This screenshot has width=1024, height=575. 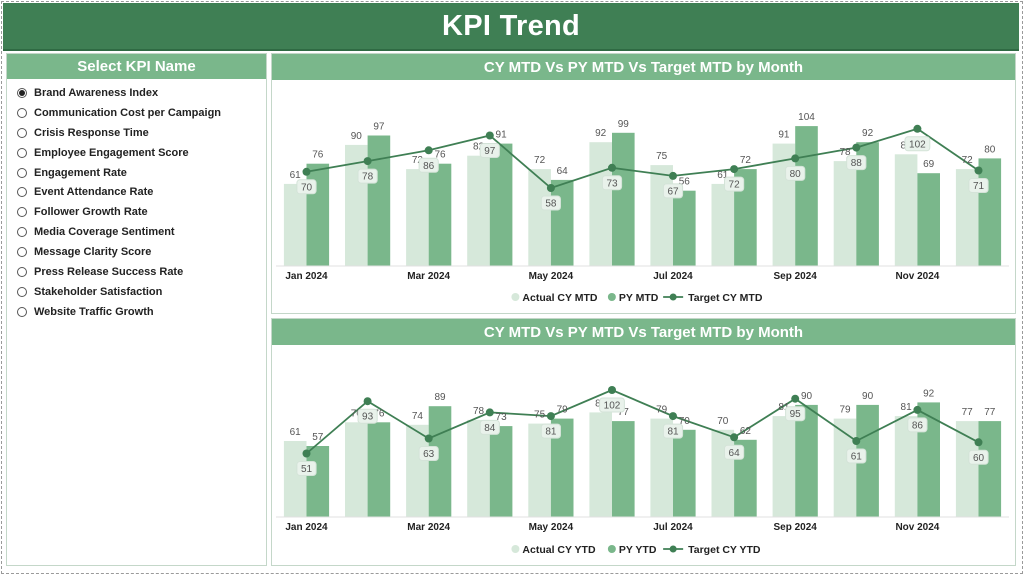 I want to click on data-label: 61, so click(x=723, y=175).